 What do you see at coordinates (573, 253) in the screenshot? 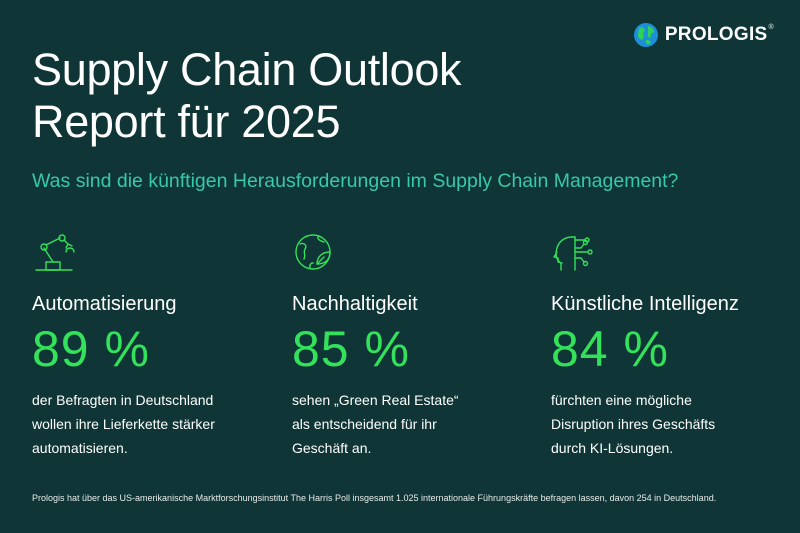
I see `ai-head-icon` at bounding box center [573, 253].